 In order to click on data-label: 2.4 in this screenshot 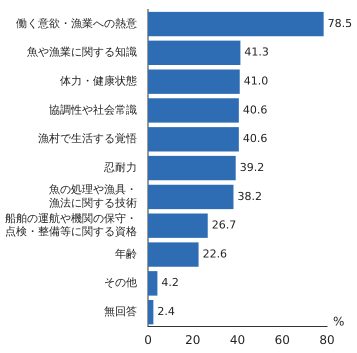, I will do `click(166, 311)`.